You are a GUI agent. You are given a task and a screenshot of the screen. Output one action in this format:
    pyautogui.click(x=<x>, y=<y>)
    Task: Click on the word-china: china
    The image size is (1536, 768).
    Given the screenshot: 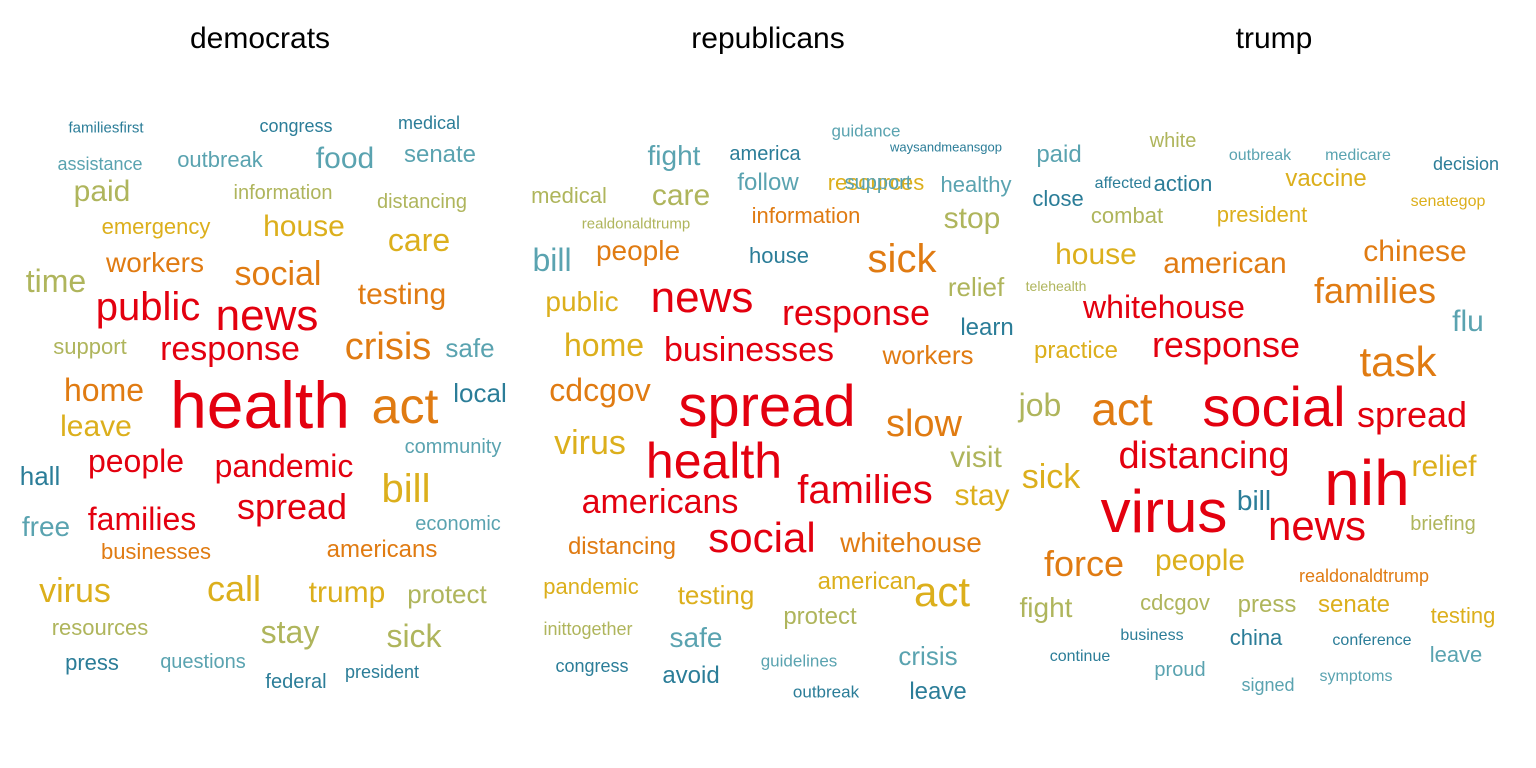 What is the action you would take?
    pyautogui.click(x=1256, y=637)
    